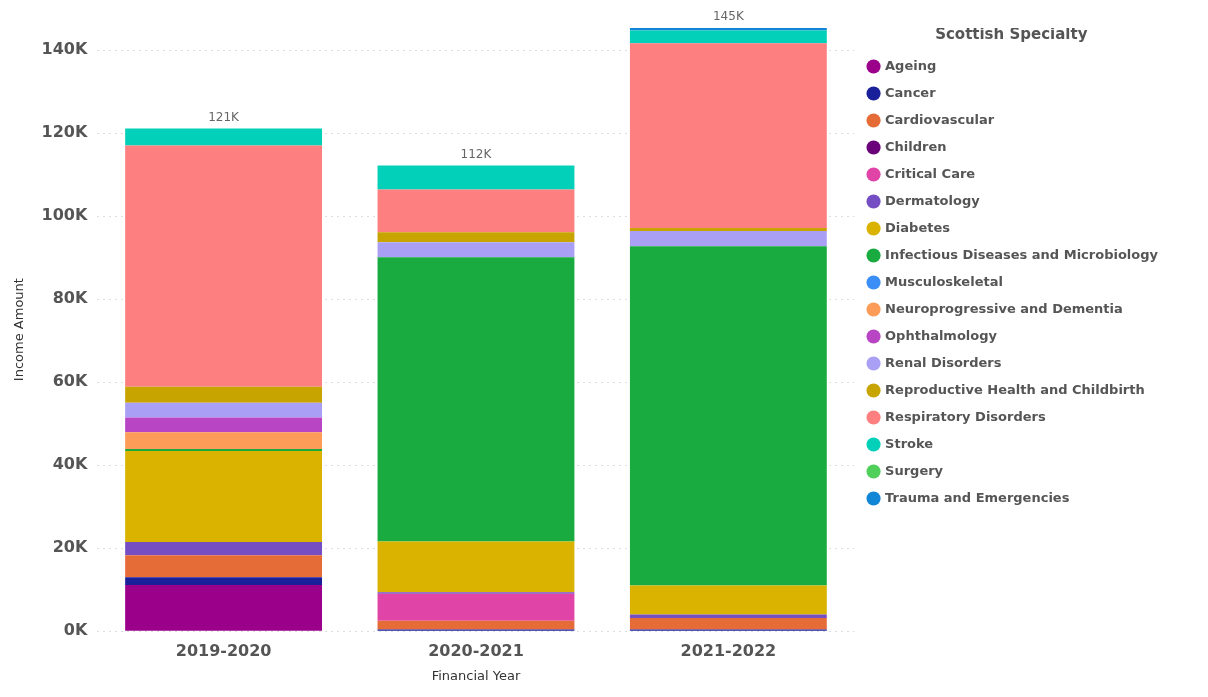 The width and height of the screenshot is (1208, 697). Describe the element at coordinates (223, 650) in the screenshot. I see `x-tick-label: 2019-2020` at that location.